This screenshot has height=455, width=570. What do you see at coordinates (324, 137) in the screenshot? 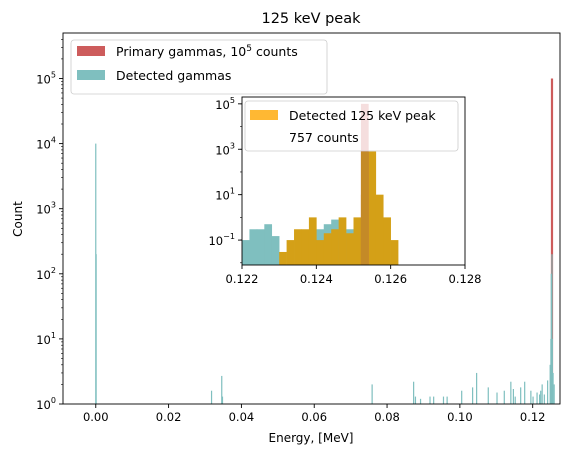
I see `inset-legend-label-1: 757 counts` at bounding box center [324, 137].